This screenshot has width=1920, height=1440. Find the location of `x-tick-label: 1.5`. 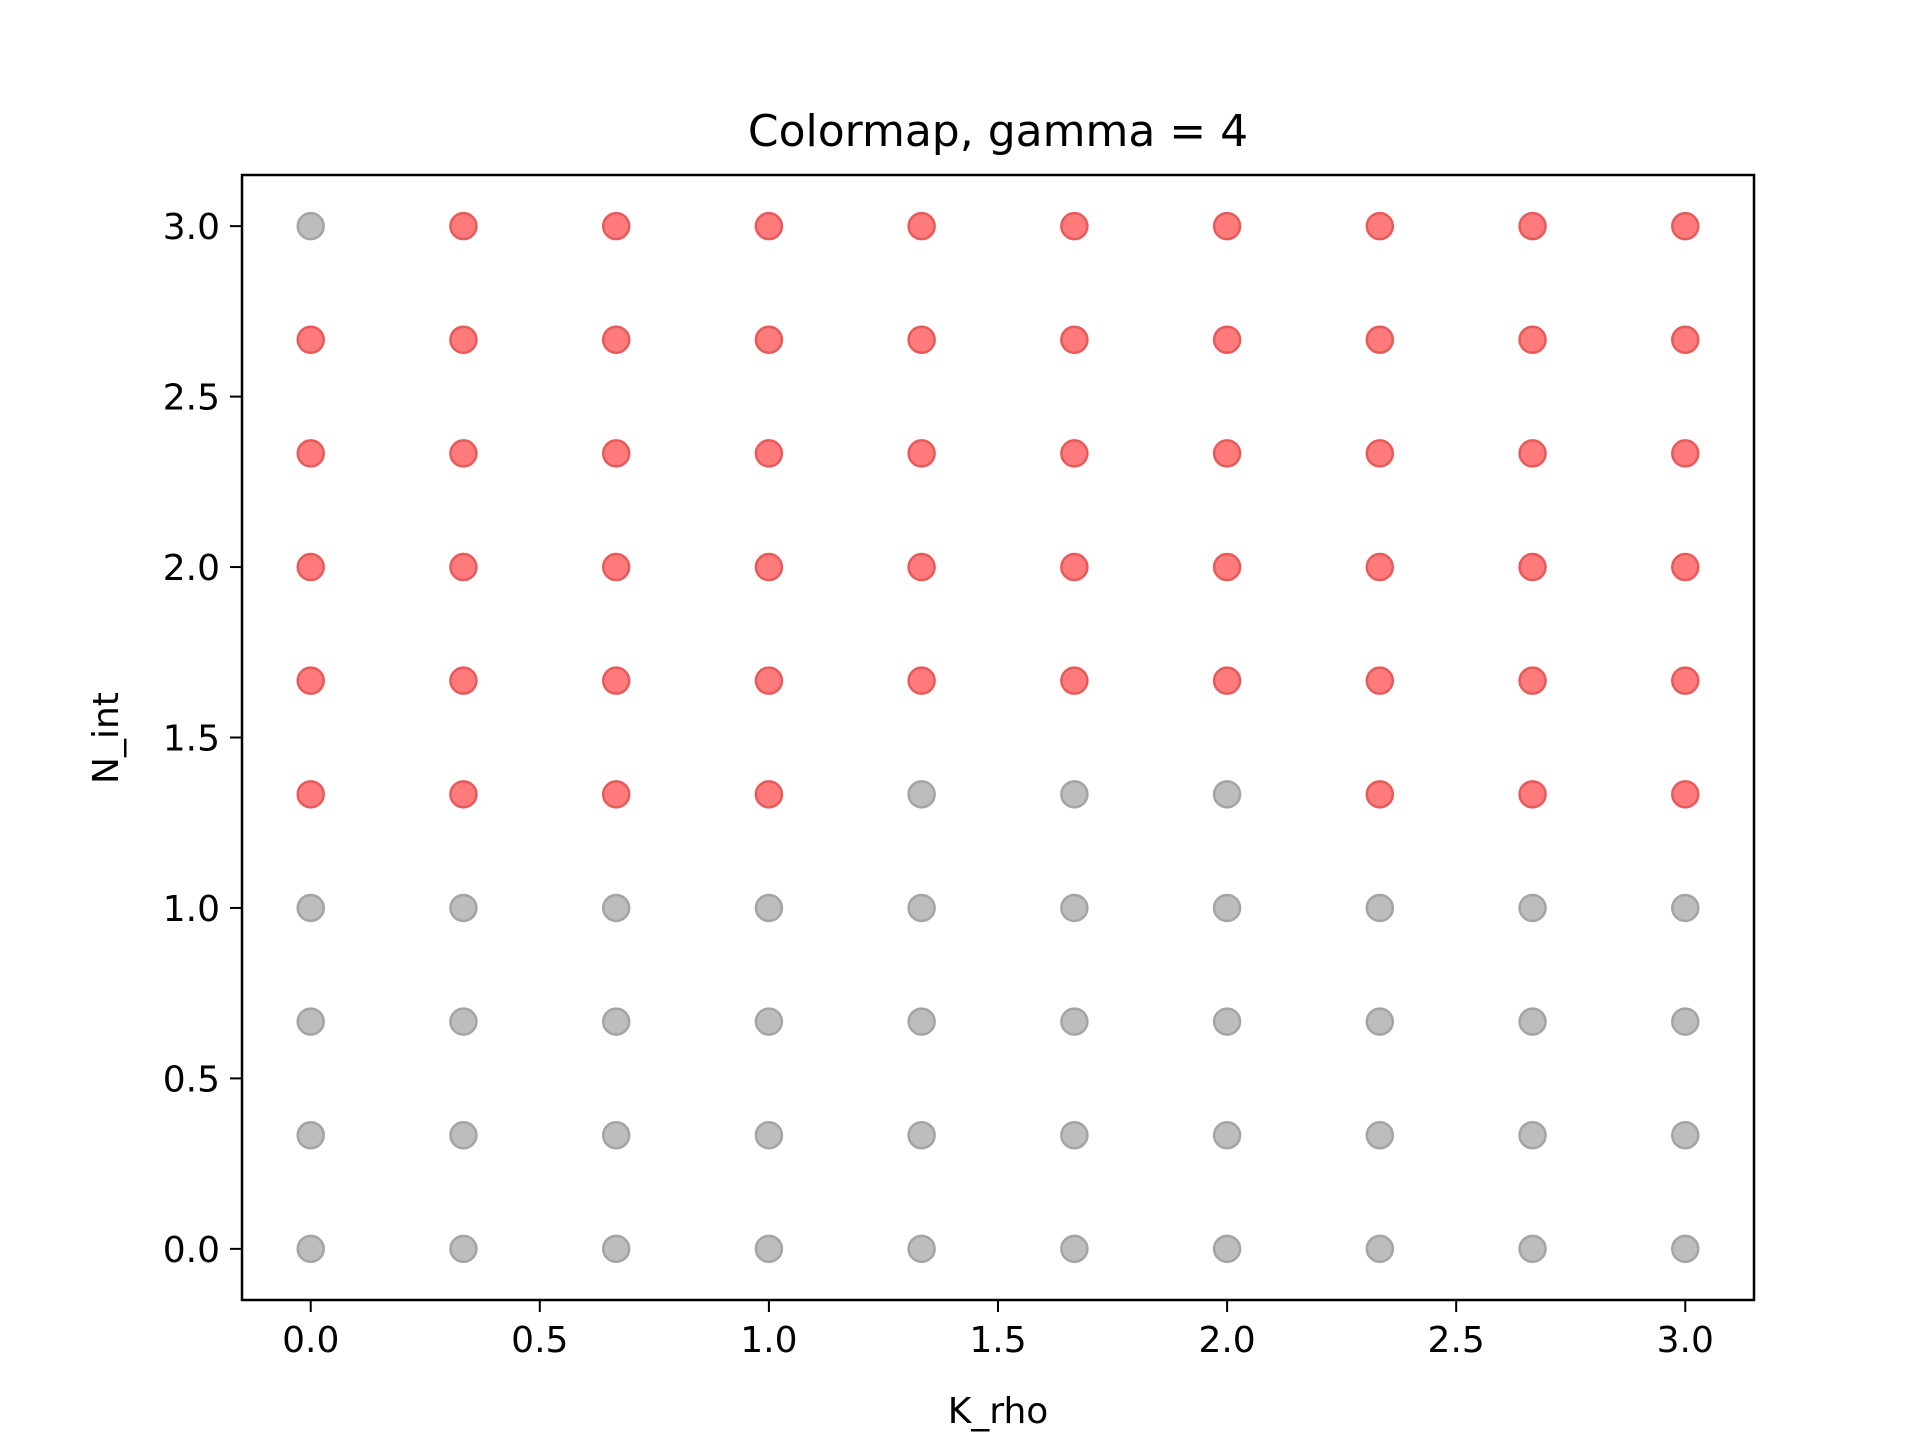

x-tick-label: 1.5 is located at coordinates (997, 1340).